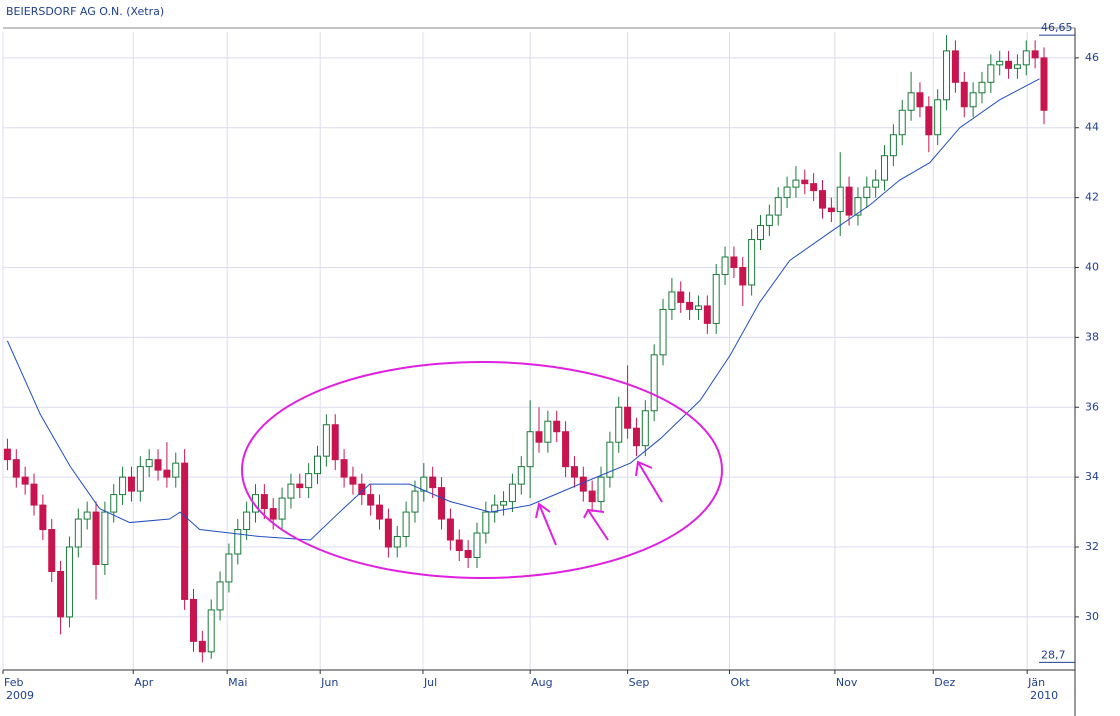 The width and height of the screenshot is (1120, 716). I want to click on chart-title: BEIERSDORF AG O.N. (Xetra), so click(85, 11).